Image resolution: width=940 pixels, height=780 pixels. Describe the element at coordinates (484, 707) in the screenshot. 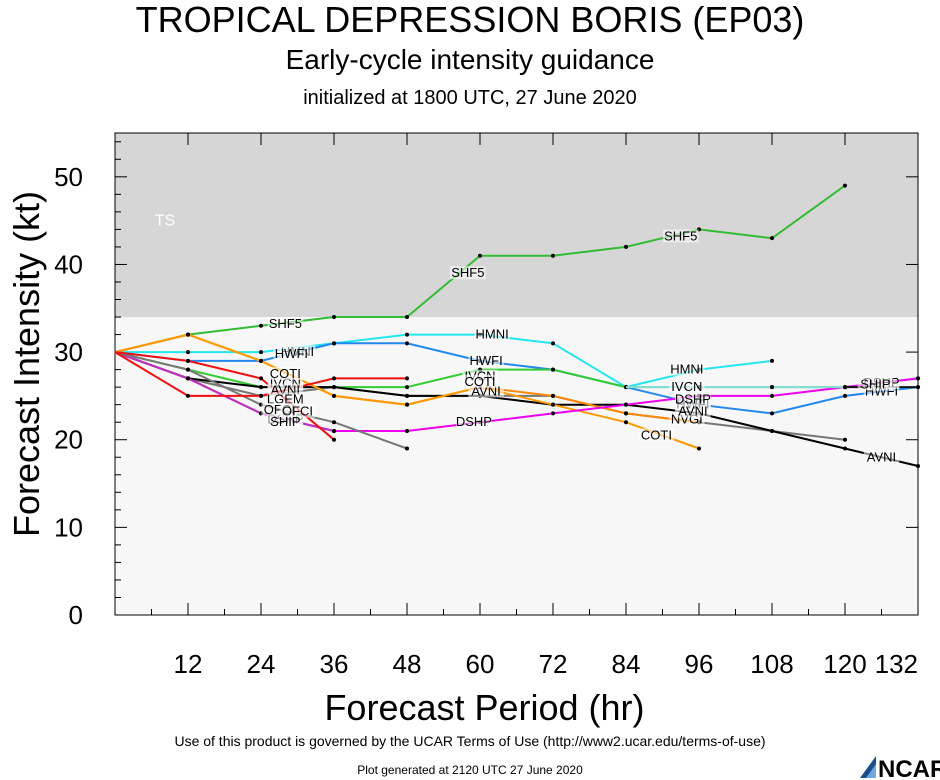

I see `x-axis-title: Forecast Period (hr)` at that location.